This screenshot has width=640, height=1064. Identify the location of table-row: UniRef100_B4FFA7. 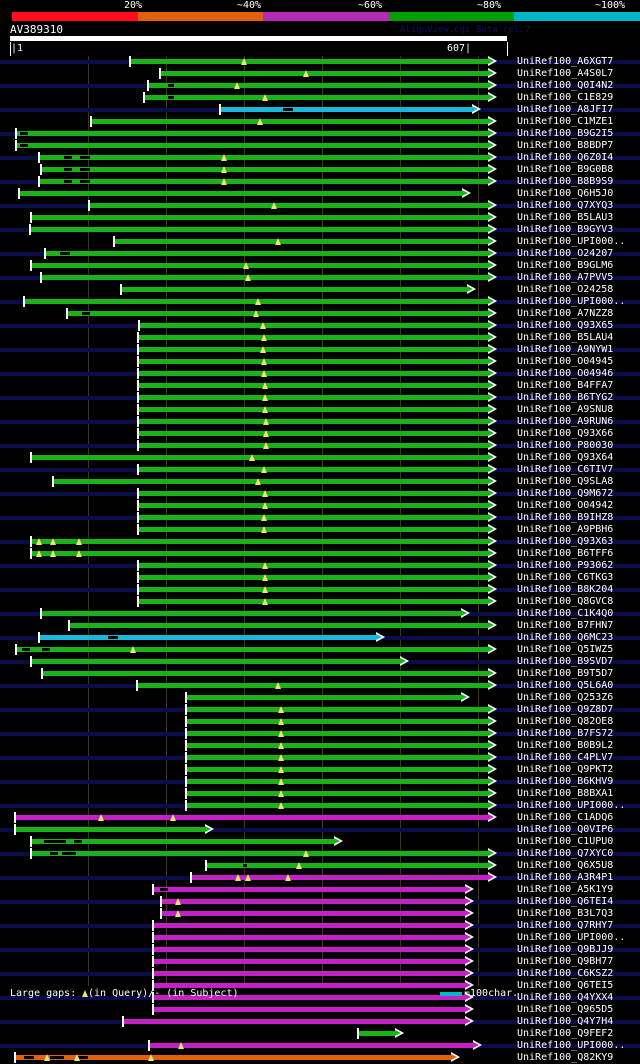
(320, 386).